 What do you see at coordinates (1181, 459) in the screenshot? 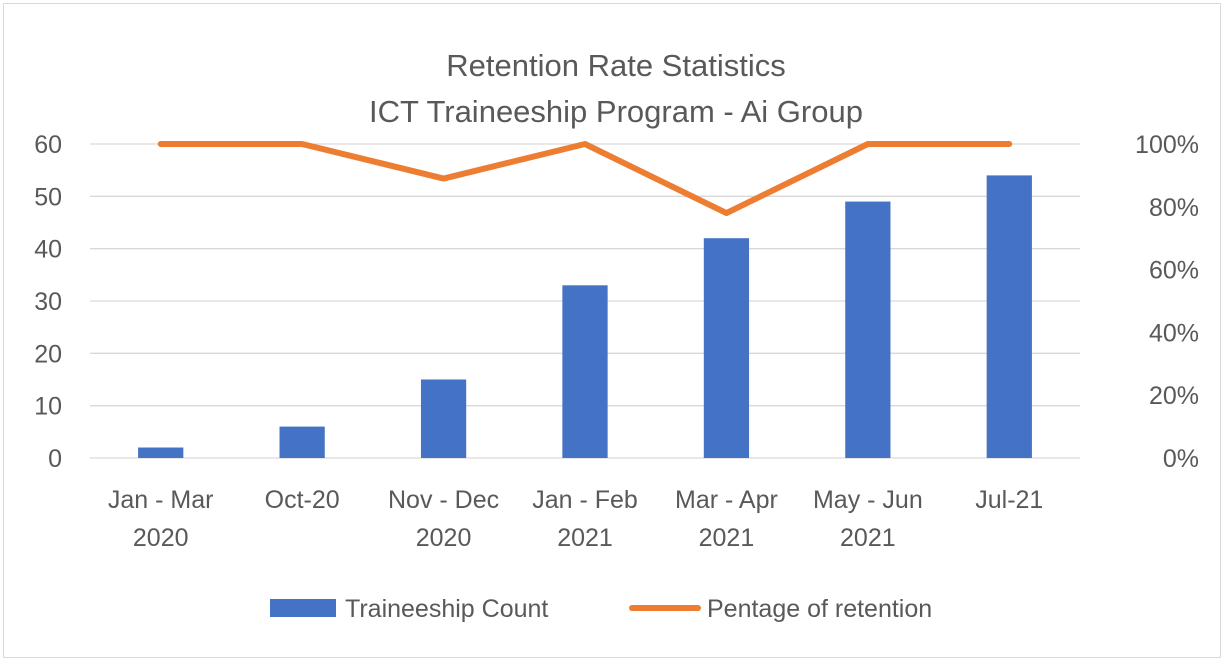
I see `right-axis-tick-label: 0%` at bounding box center [1181, 459].